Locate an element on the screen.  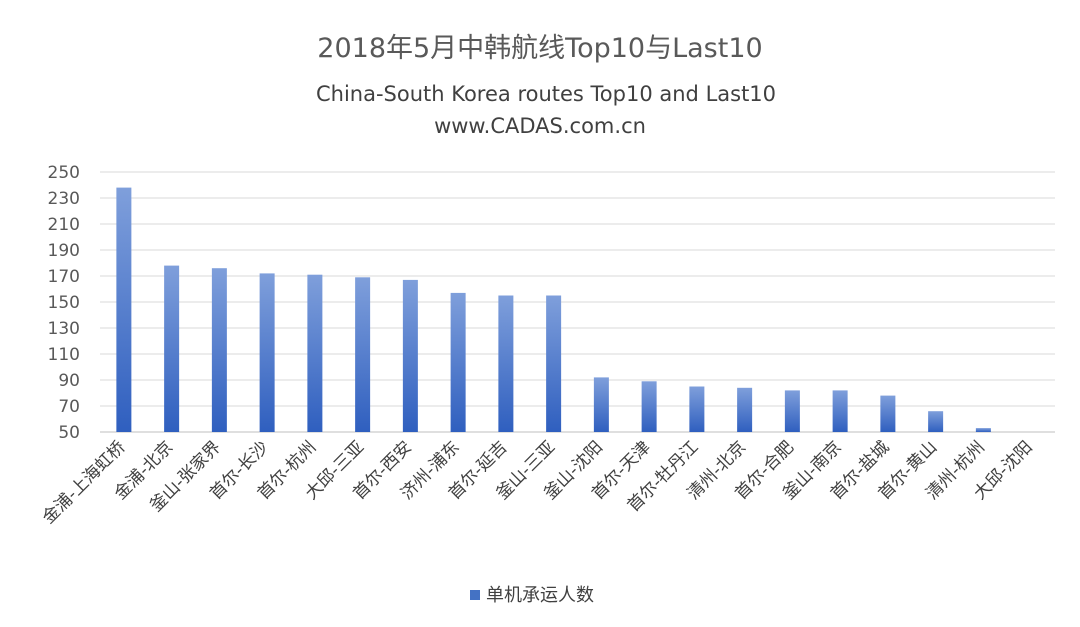
y-tick-label: 70 is located at coordinates (69, 407).